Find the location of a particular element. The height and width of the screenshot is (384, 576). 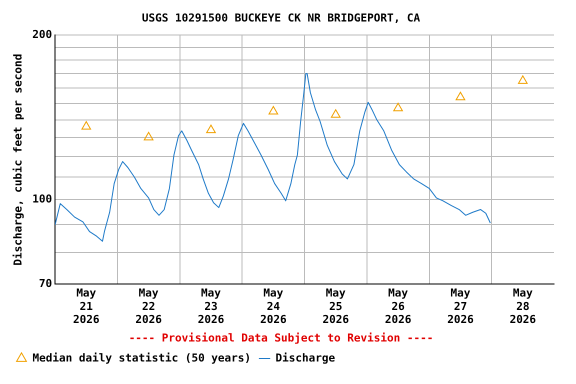

legend-label: Median daily statistic (50 years) is located at coordinates (142, 357).